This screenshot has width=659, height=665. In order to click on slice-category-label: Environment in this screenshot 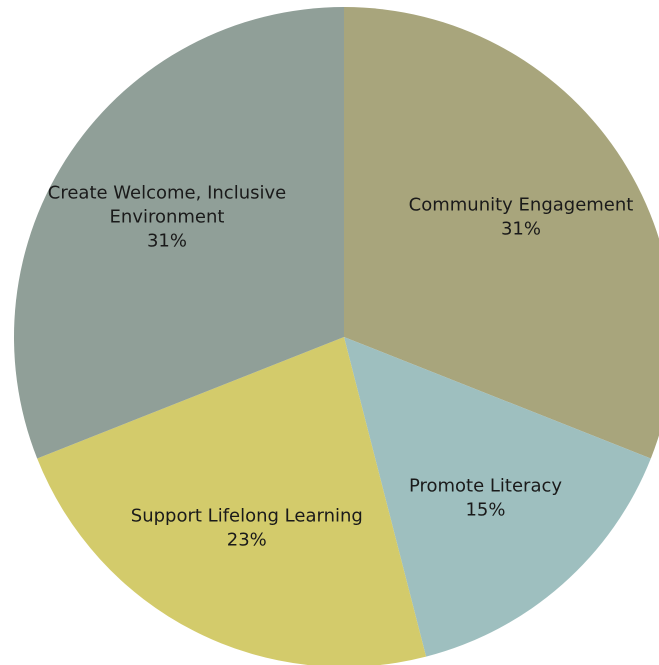, I will do `click(167, 217)`.